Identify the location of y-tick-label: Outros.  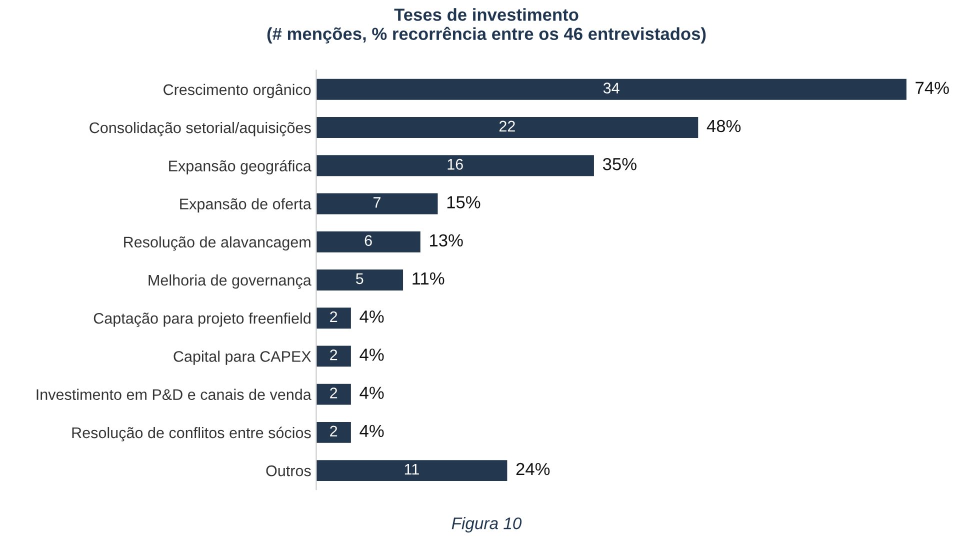
(288, 470).